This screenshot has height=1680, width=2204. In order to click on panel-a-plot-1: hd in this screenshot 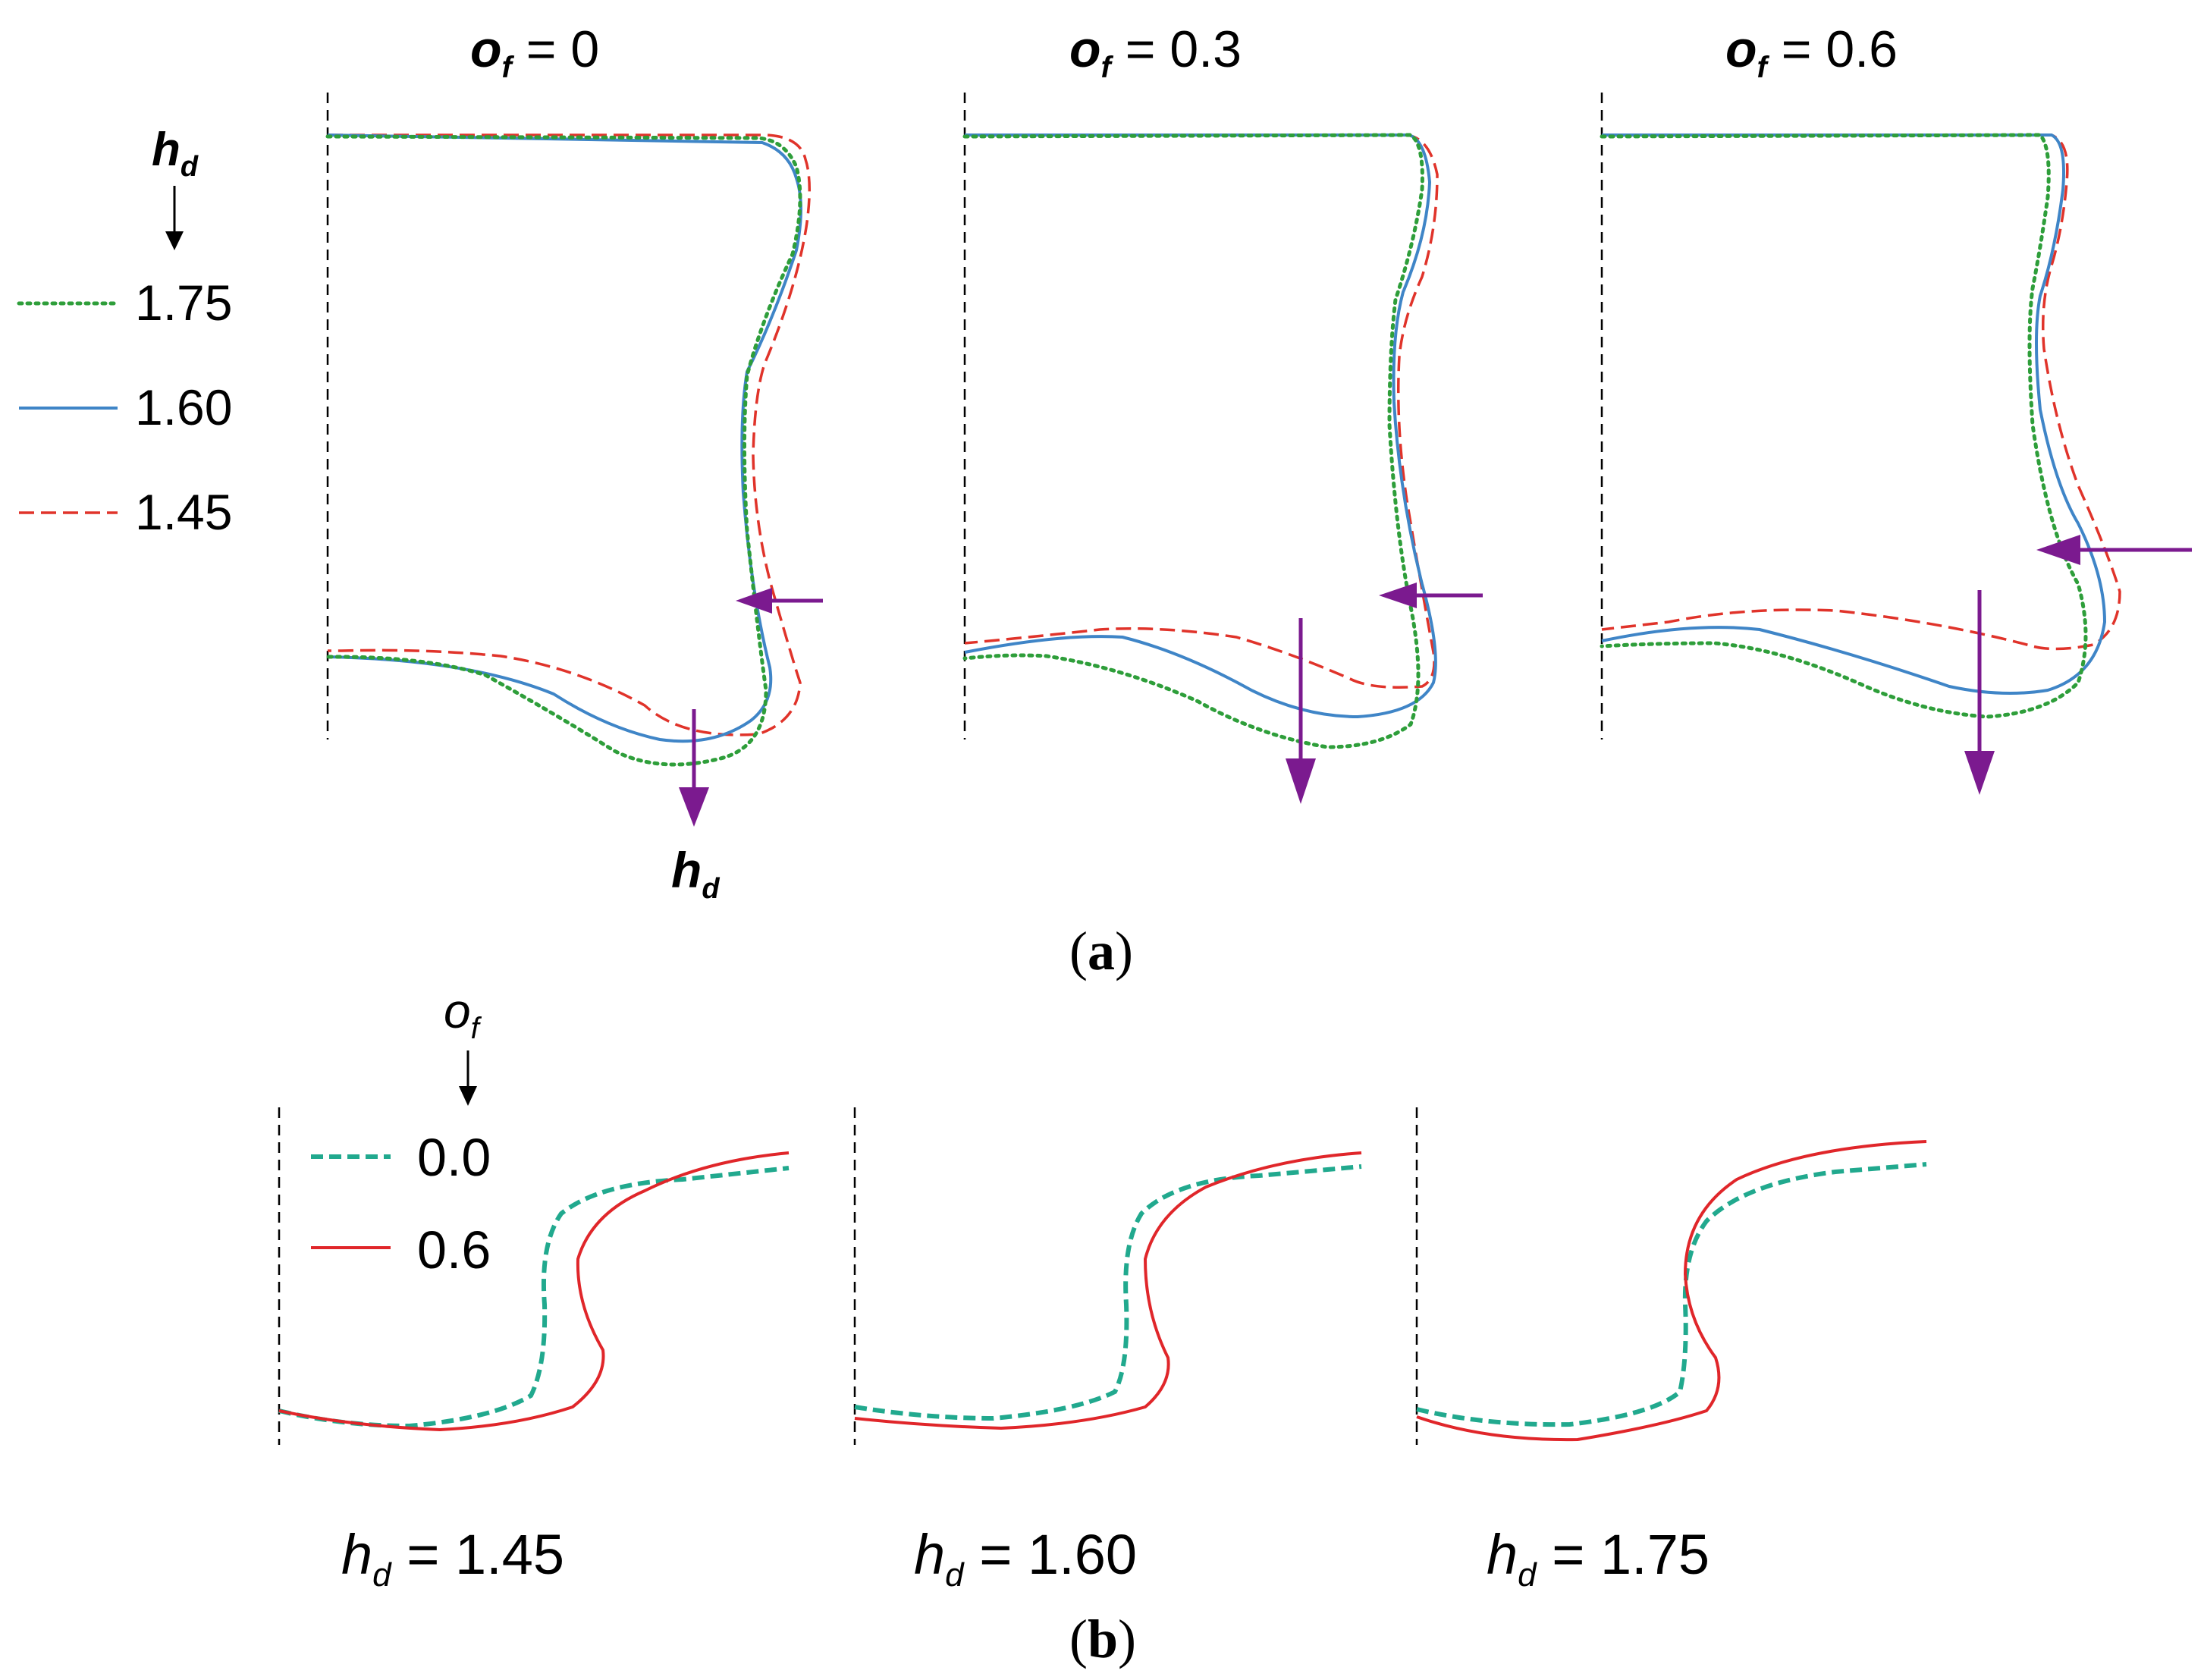, I will do `click(574, 499)`.